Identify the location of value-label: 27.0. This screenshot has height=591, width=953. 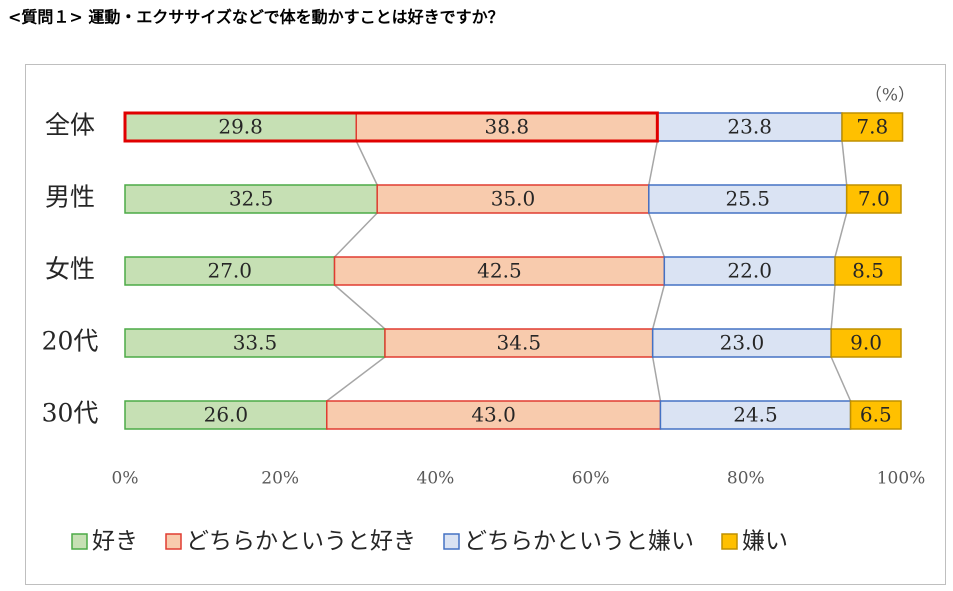
(229, 271).